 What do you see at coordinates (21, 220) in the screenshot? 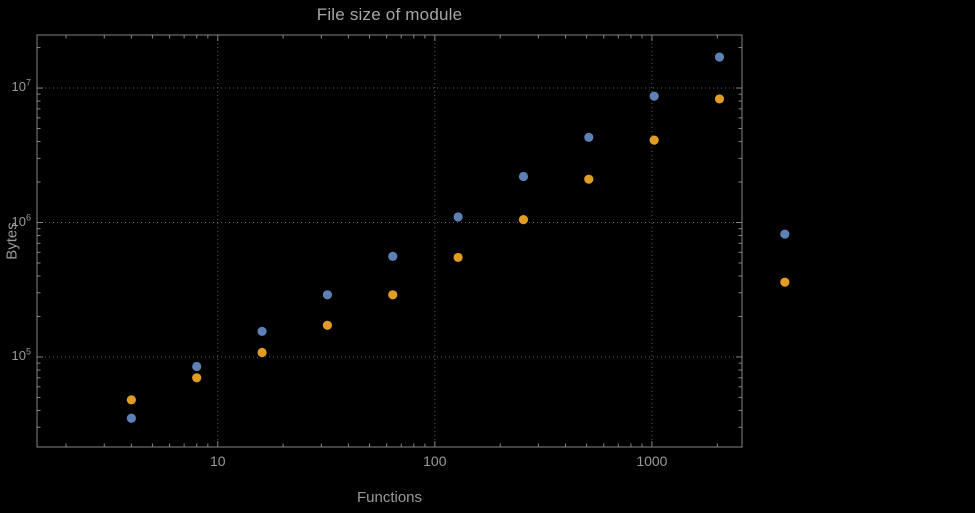
I see `y-tick-label: 10⁶` at bounding box center [21, 220].